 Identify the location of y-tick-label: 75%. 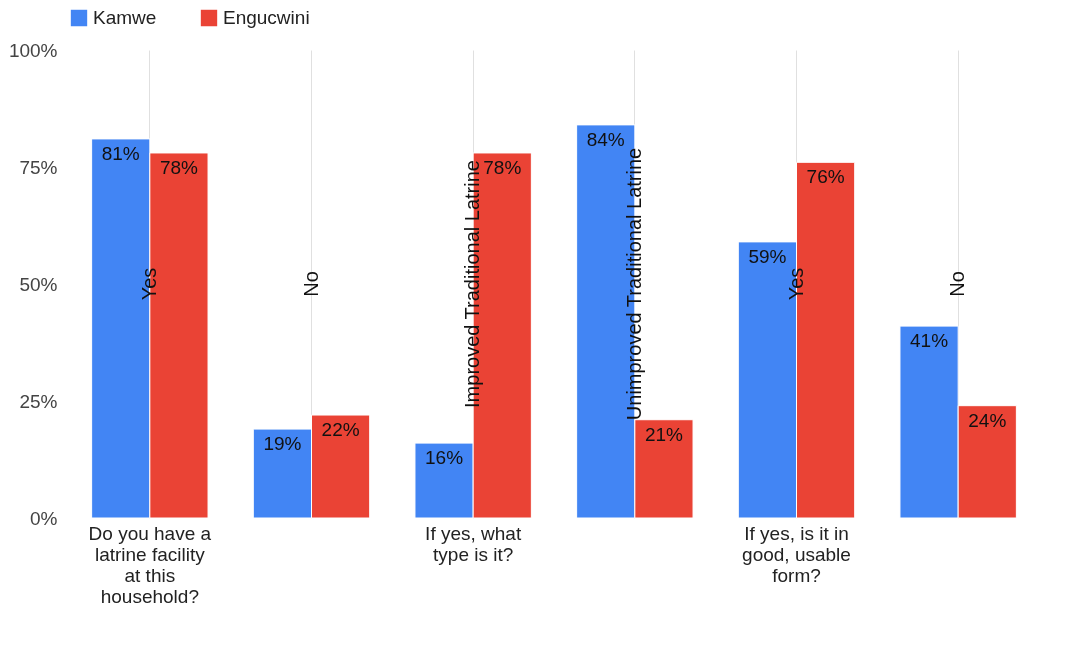
(38, 167).